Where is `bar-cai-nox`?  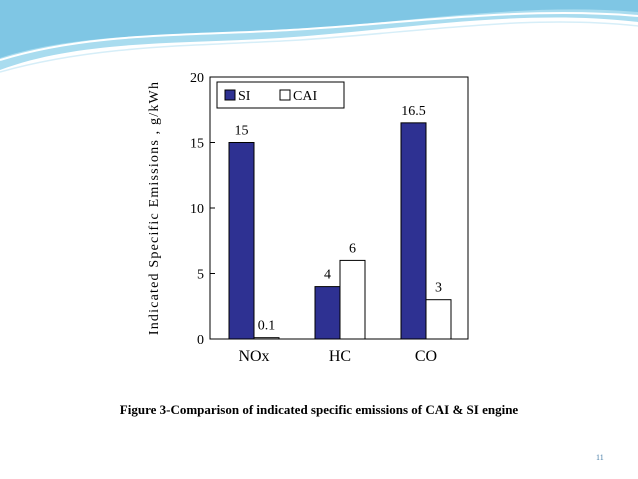
bar-cai-nox is located at coordinates (266, 338).